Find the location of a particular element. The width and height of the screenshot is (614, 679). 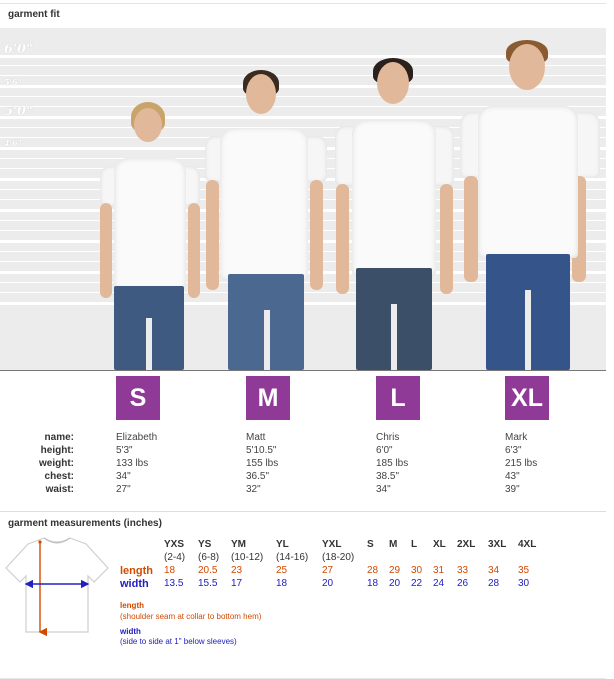

width-value: 17 is located at coordinates (237, 583).